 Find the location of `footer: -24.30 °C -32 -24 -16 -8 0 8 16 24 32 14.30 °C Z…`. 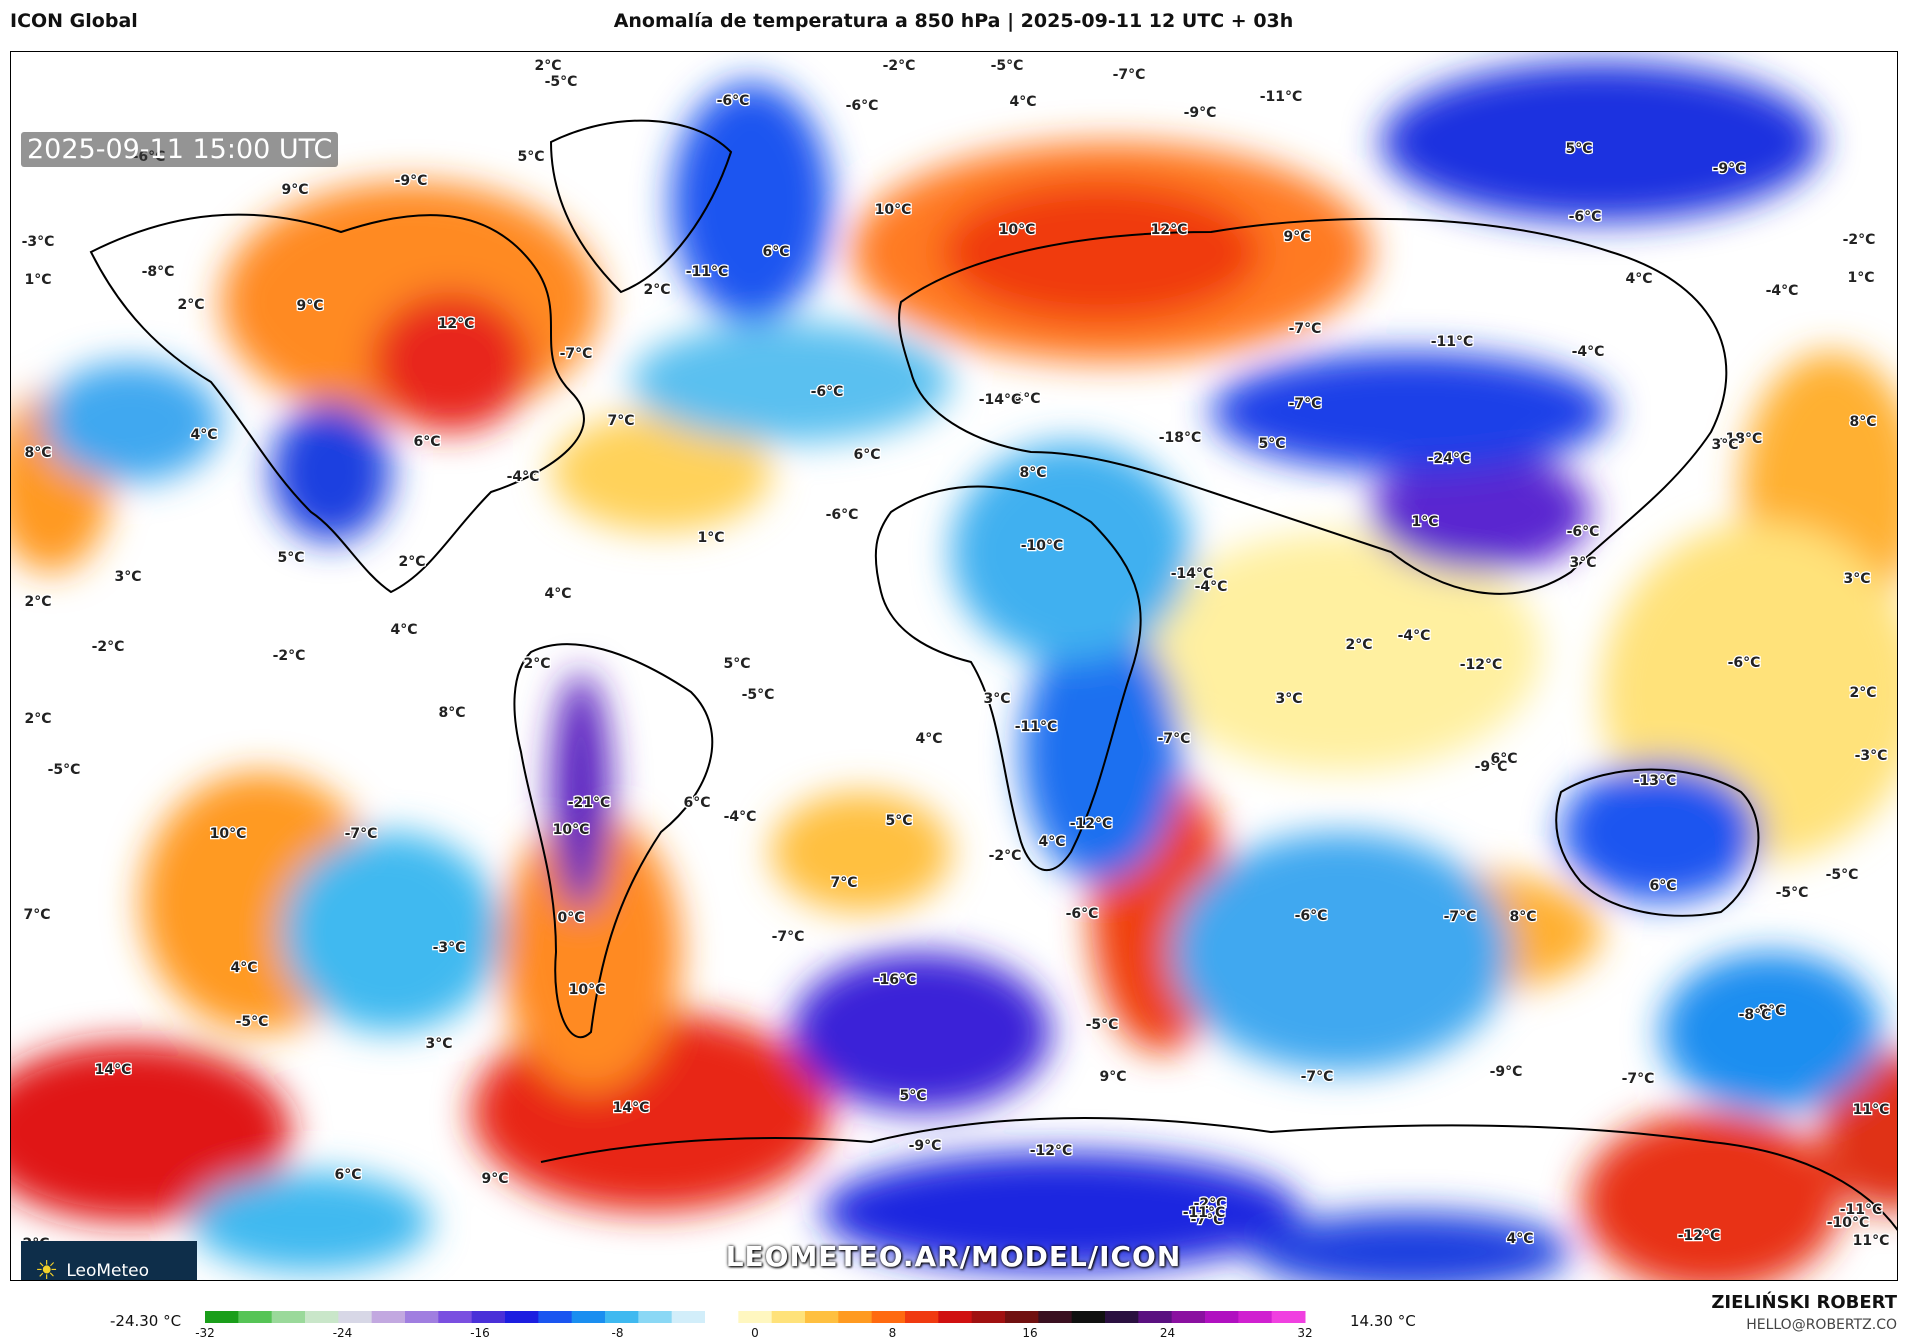

footer: -24.30 °C -32 -24 -16 -8 0 8 16 24 32 14.30 °C Z… is located at coordinates (953, 1310).